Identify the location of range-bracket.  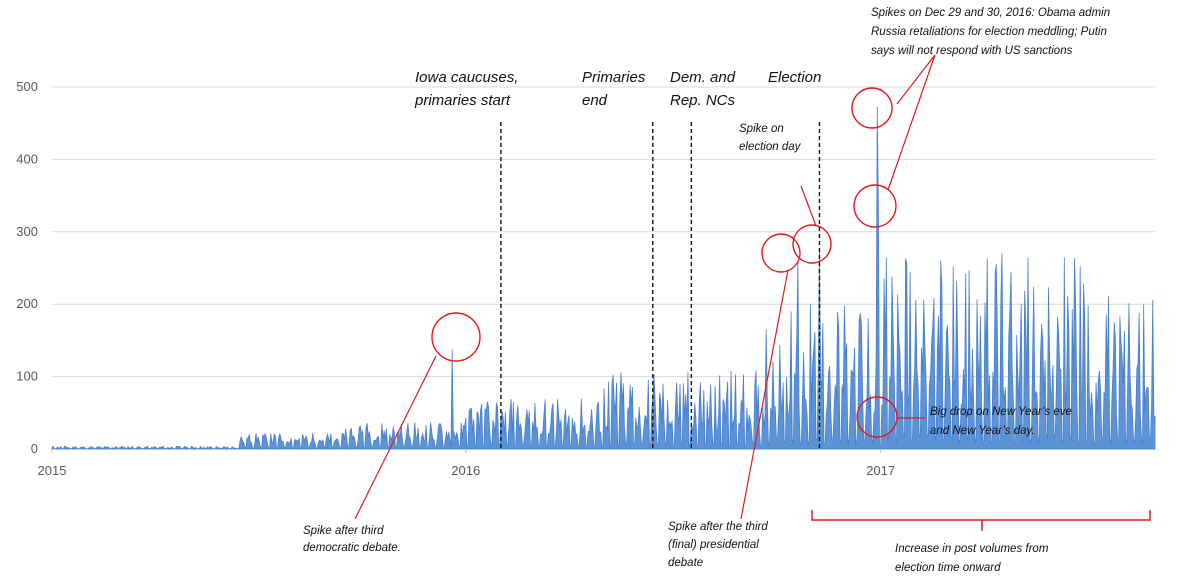
(981, 520).